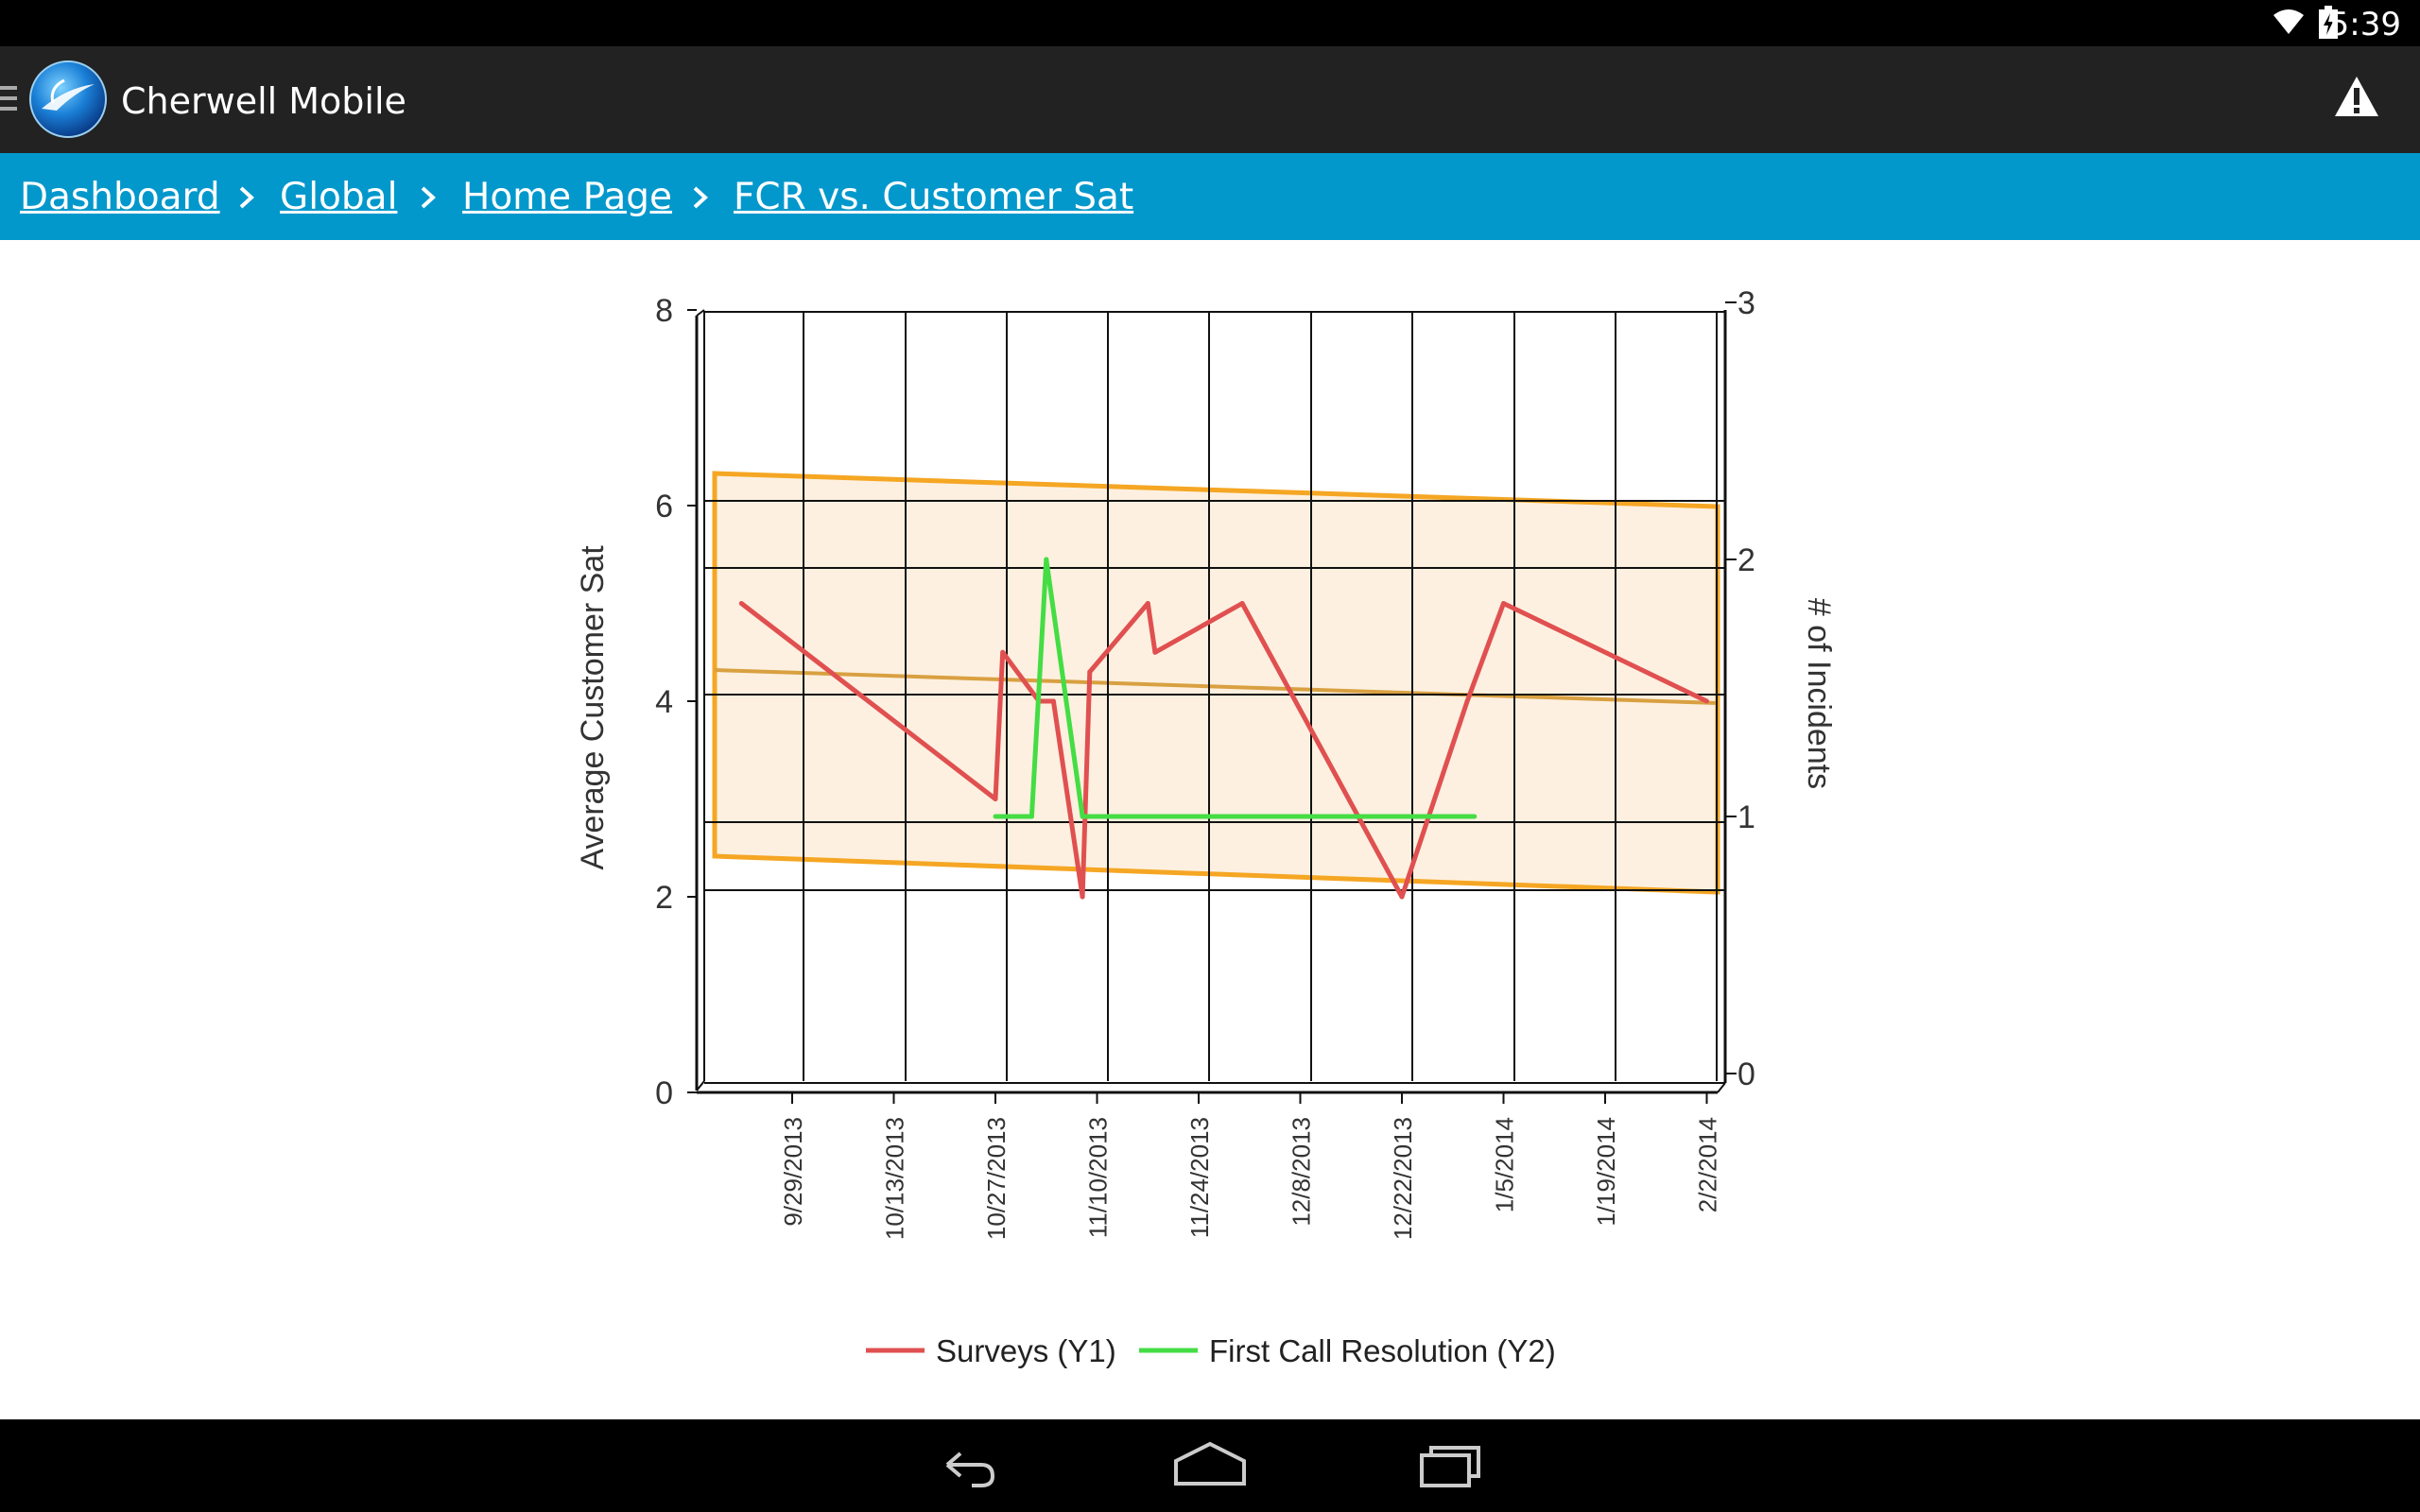  I want to click on warning-icon, so click(2356, 96).